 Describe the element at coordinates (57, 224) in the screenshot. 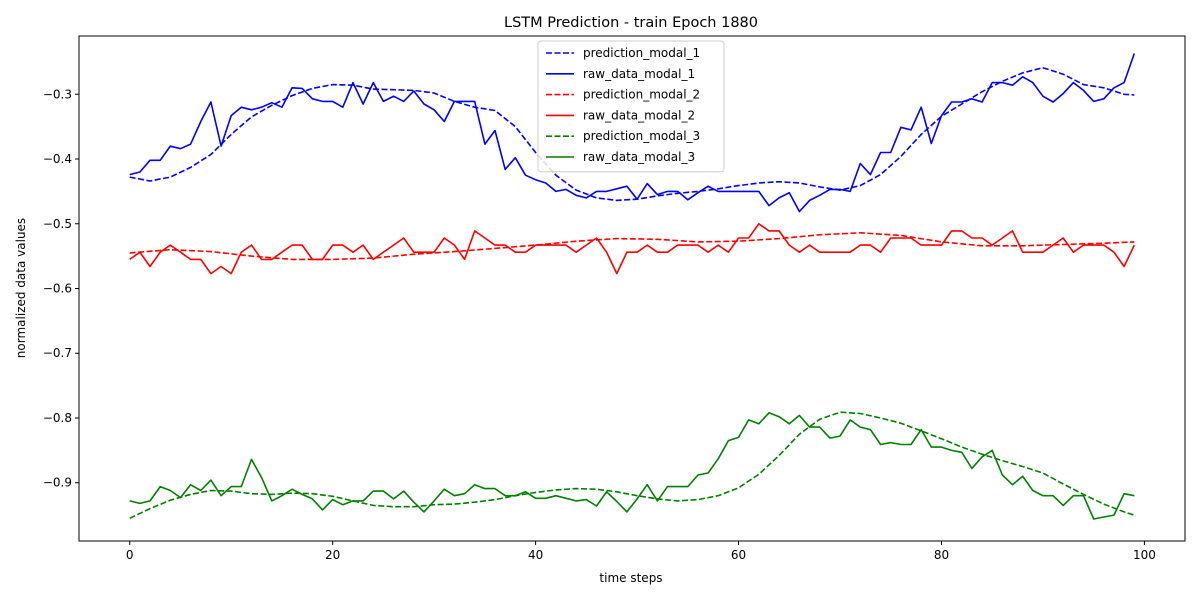

I see `y-tick-label: −0.5` at that location.